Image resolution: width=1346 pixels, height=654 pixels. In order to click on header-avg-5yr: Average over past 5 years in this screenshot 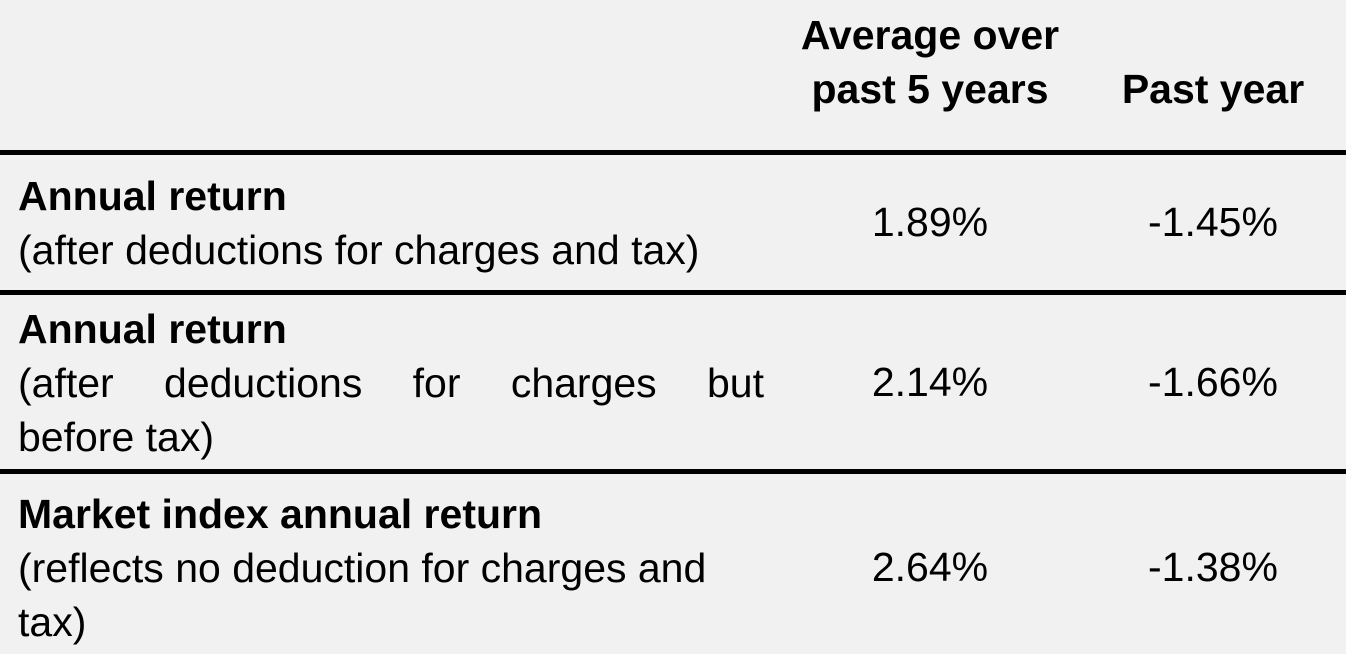, I will do `click(930, 77)`.